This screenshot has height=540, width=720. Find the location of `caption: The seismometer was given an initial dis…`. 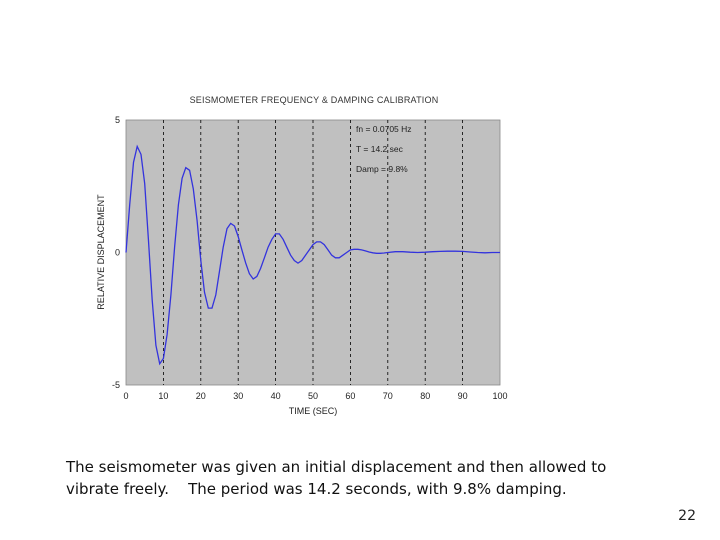

caption: The seismometer was given an initial dis… is located at coordinates (356, 478).